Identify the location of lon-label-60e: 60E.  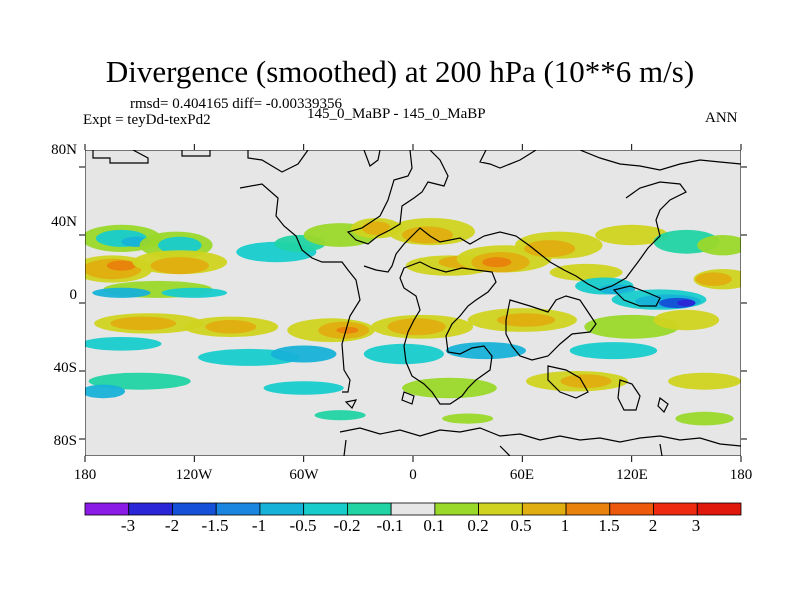
(522, 475).